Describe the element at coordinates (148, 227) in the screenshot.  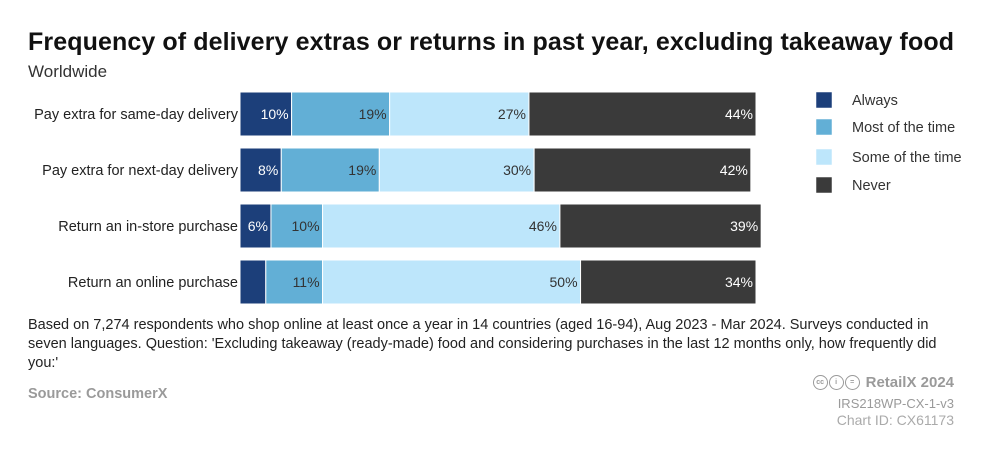
I see `category-label: Return an in-store purchase` at that location.